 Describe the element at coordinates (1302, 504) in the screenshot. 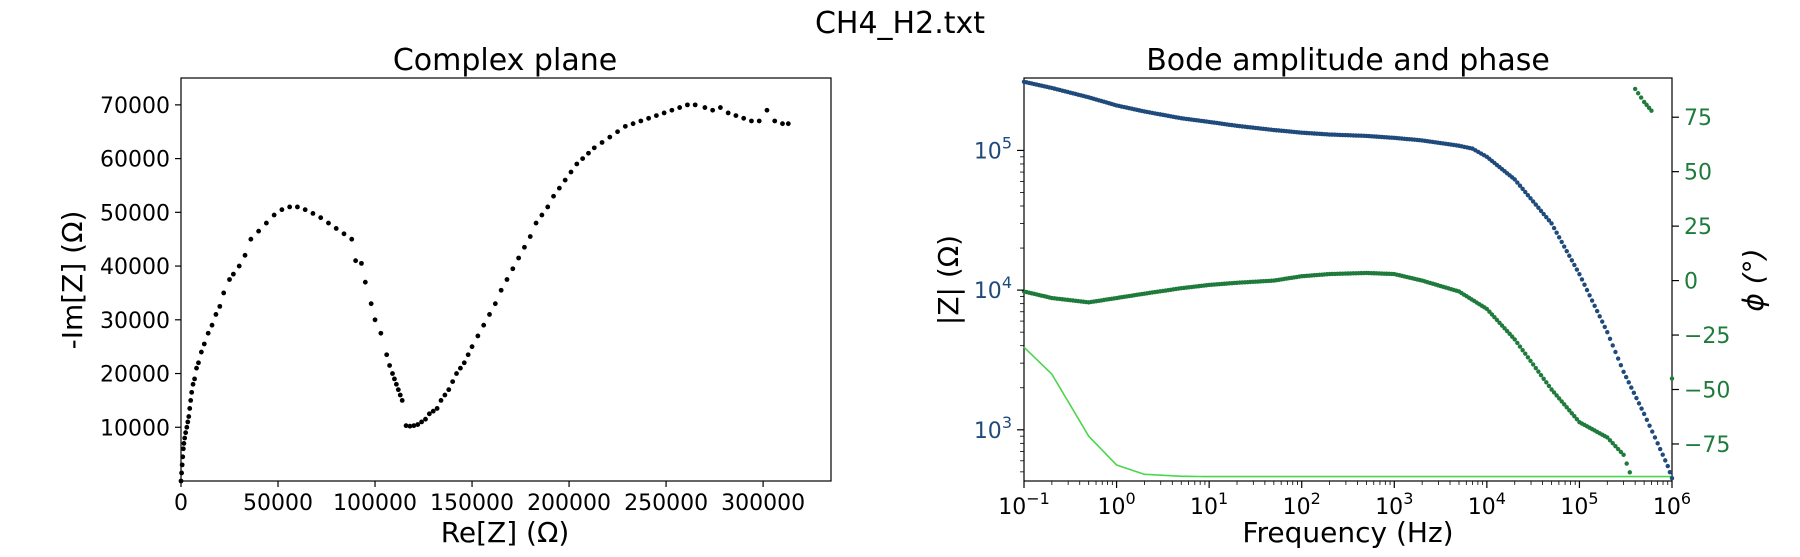

I see `tick-label: 10²` at that location.